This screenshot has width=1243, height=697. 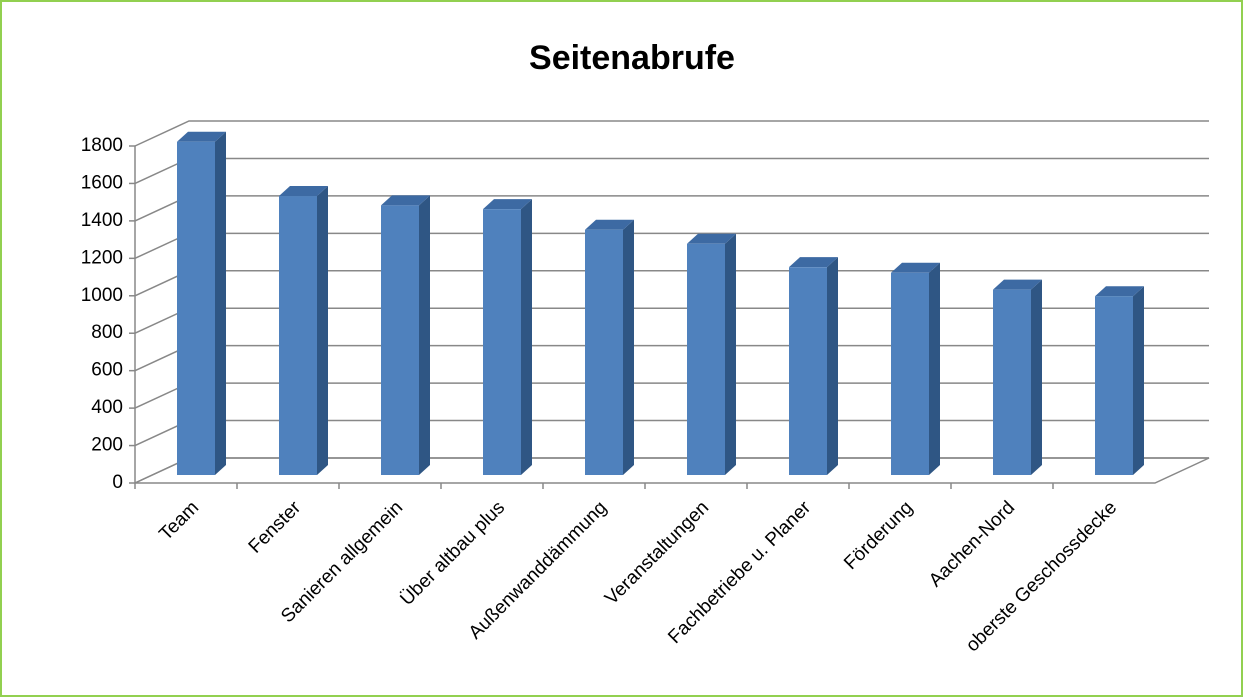 What do you see at coordinates (117, 482) in the screenshot?
I see `y-tick-label: 0` at bounding box center [117, 482].